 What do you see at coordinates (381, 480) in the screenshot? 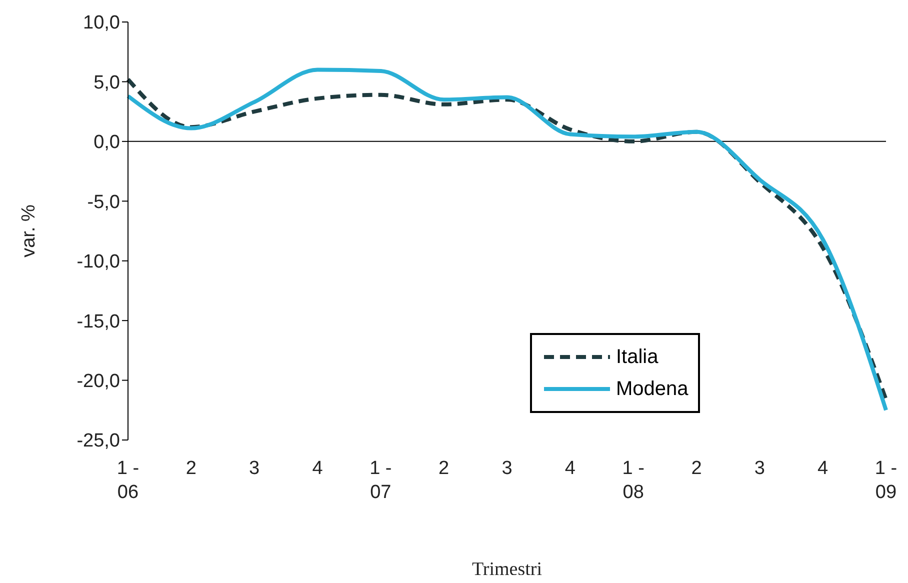
I see `x-tick-label: 1 - 07` at bounding box center [381, 480].